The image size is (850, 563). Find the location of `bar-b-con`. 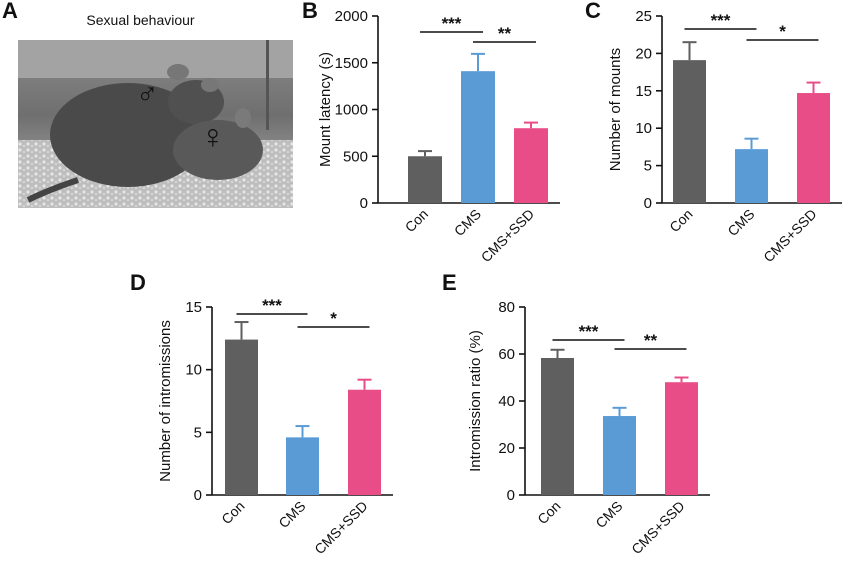

bar-b-con is located at coordinates (425, 179).